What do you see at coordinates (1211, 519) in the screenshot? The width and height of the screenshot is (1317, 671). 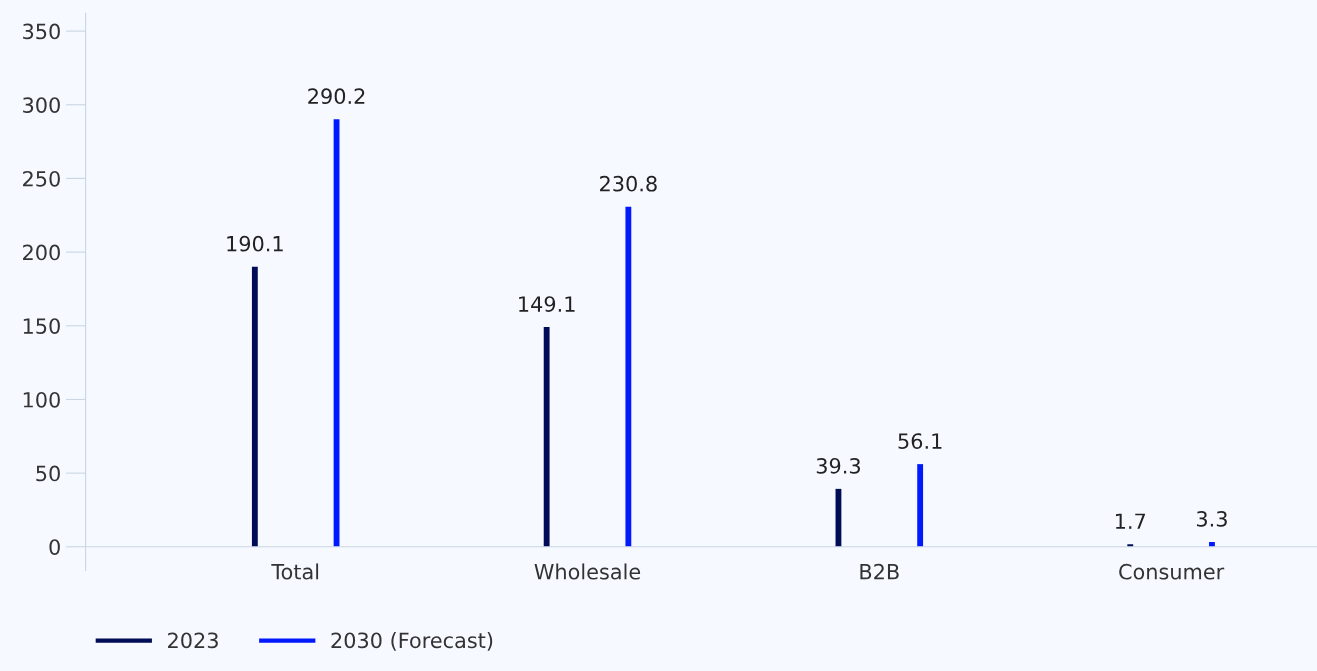 I see `data-label: 3.3` at bounding box center [1211, 519].